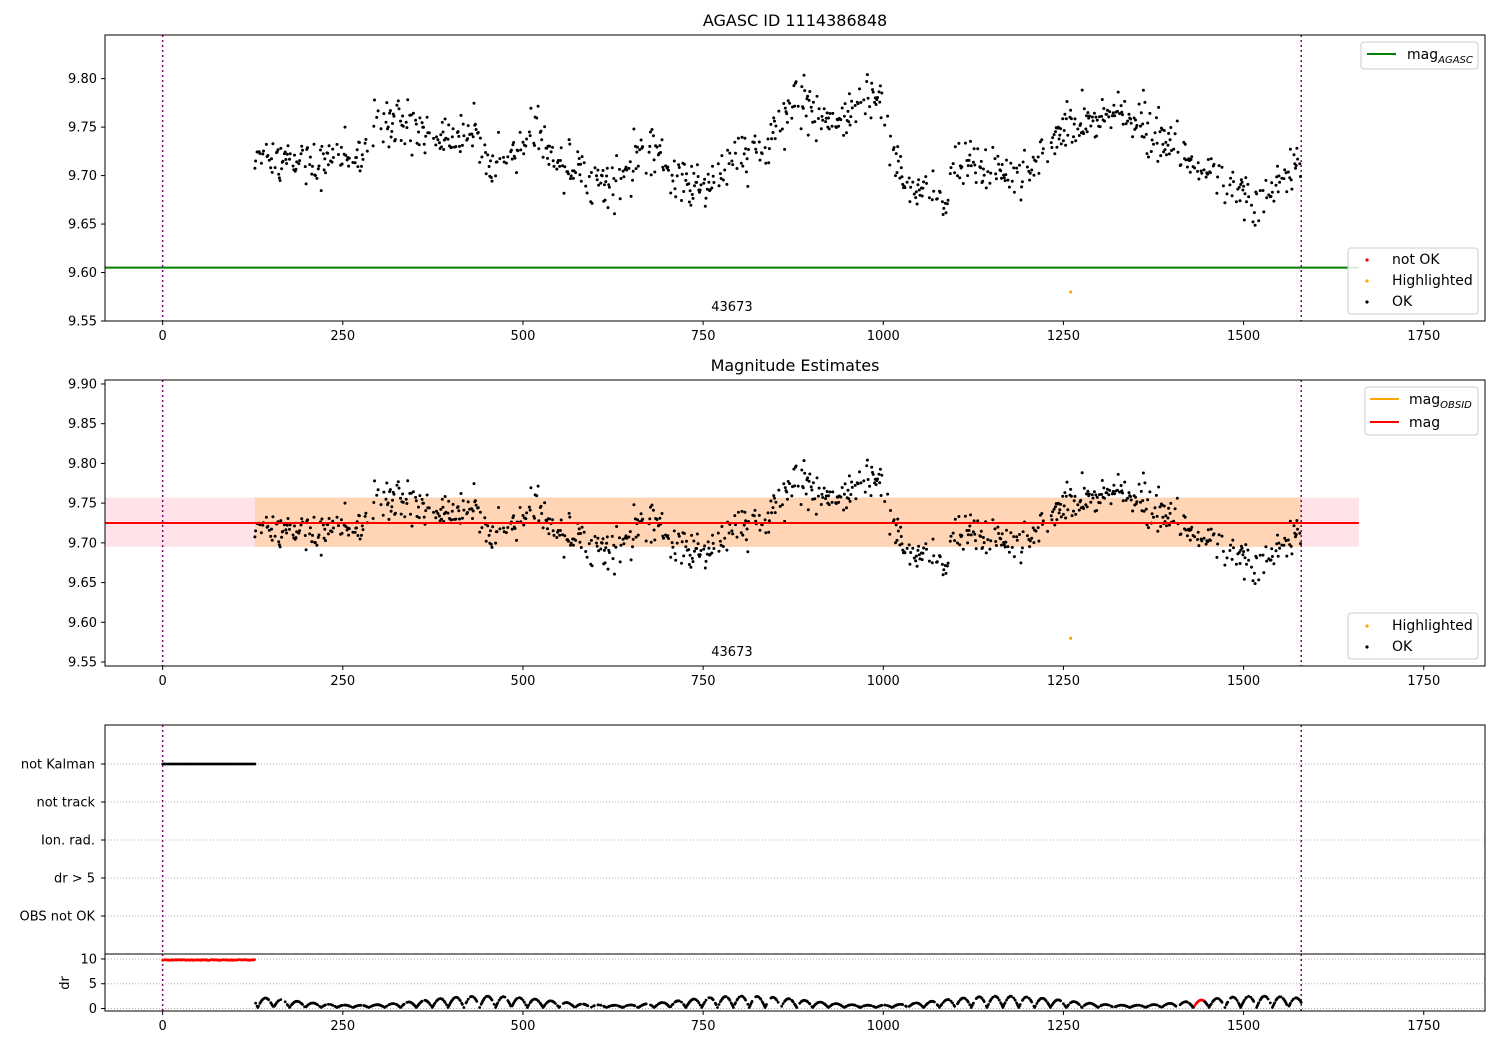 This screenshot has height=1050, width=1500. What do you see at coordinates (82, 225) in the screenshot?
I see `p1-y-tick-label-2: 9.65` at bounding box center [82, 225].